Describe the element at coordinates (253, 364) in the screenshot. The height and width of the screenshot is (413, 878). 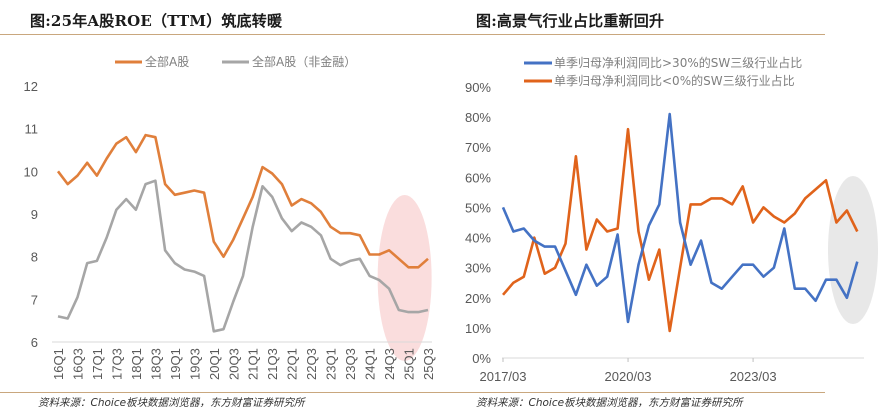
I see `x-tick-label: 21Q1` at that location.